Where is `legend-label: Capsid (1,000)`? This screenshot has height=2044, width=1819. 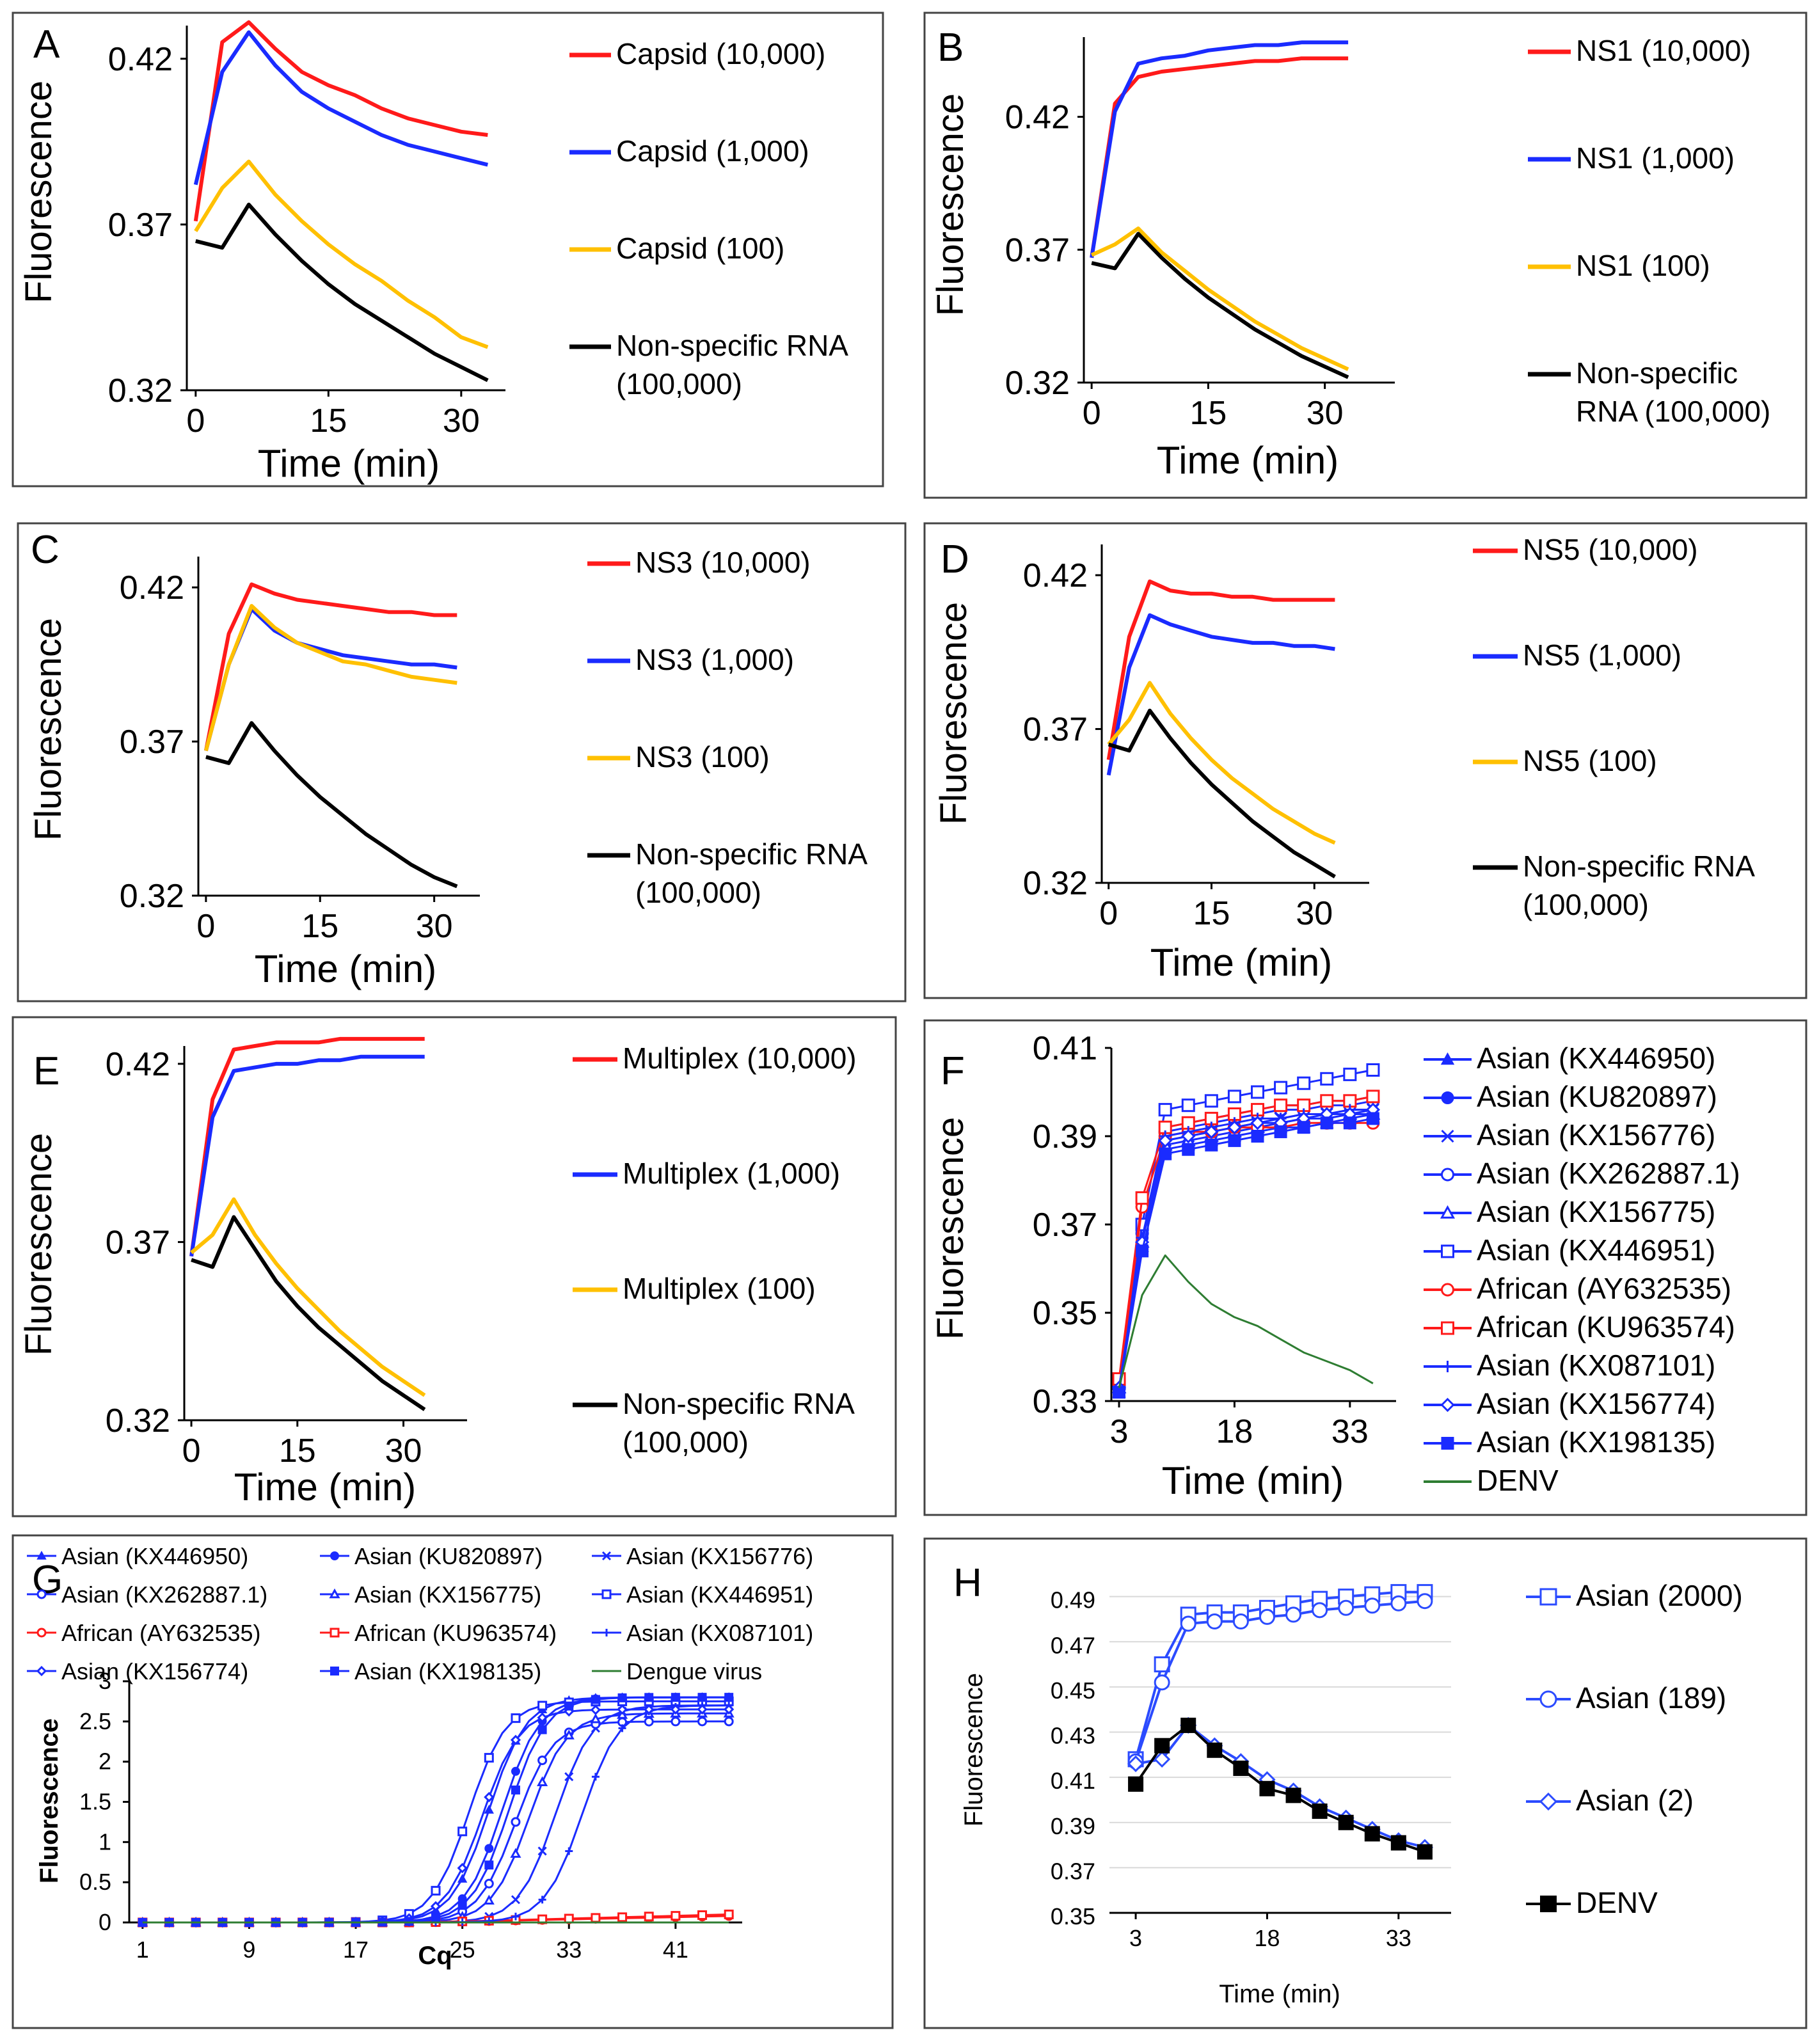
legend-label: Capsid (1,000) is located at coordinates (713, 151).